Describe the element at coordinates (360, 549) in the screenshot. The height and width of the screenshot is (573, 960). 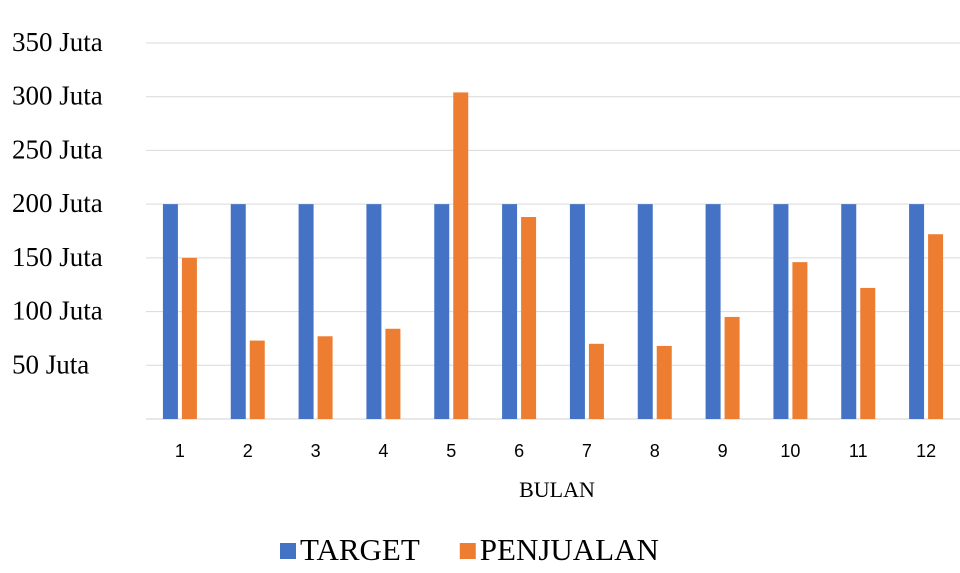
I see `legend-label-target: TARGET` at that location.